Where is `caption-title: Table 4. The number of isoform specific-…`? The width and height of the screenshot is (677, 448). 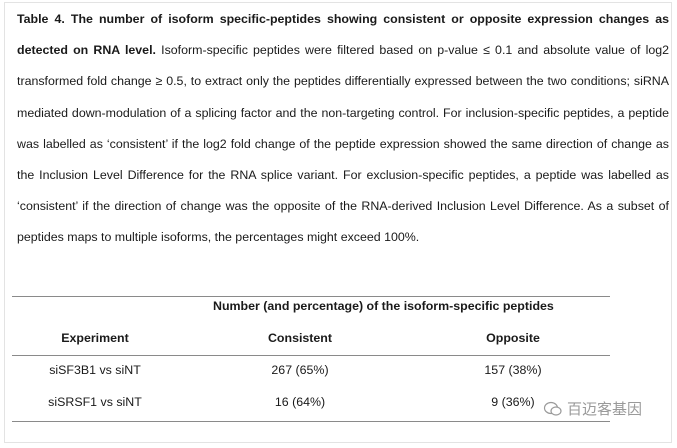 caption-title: Table 4. The number of isoform specific-… is located at coordinates (343, 35).